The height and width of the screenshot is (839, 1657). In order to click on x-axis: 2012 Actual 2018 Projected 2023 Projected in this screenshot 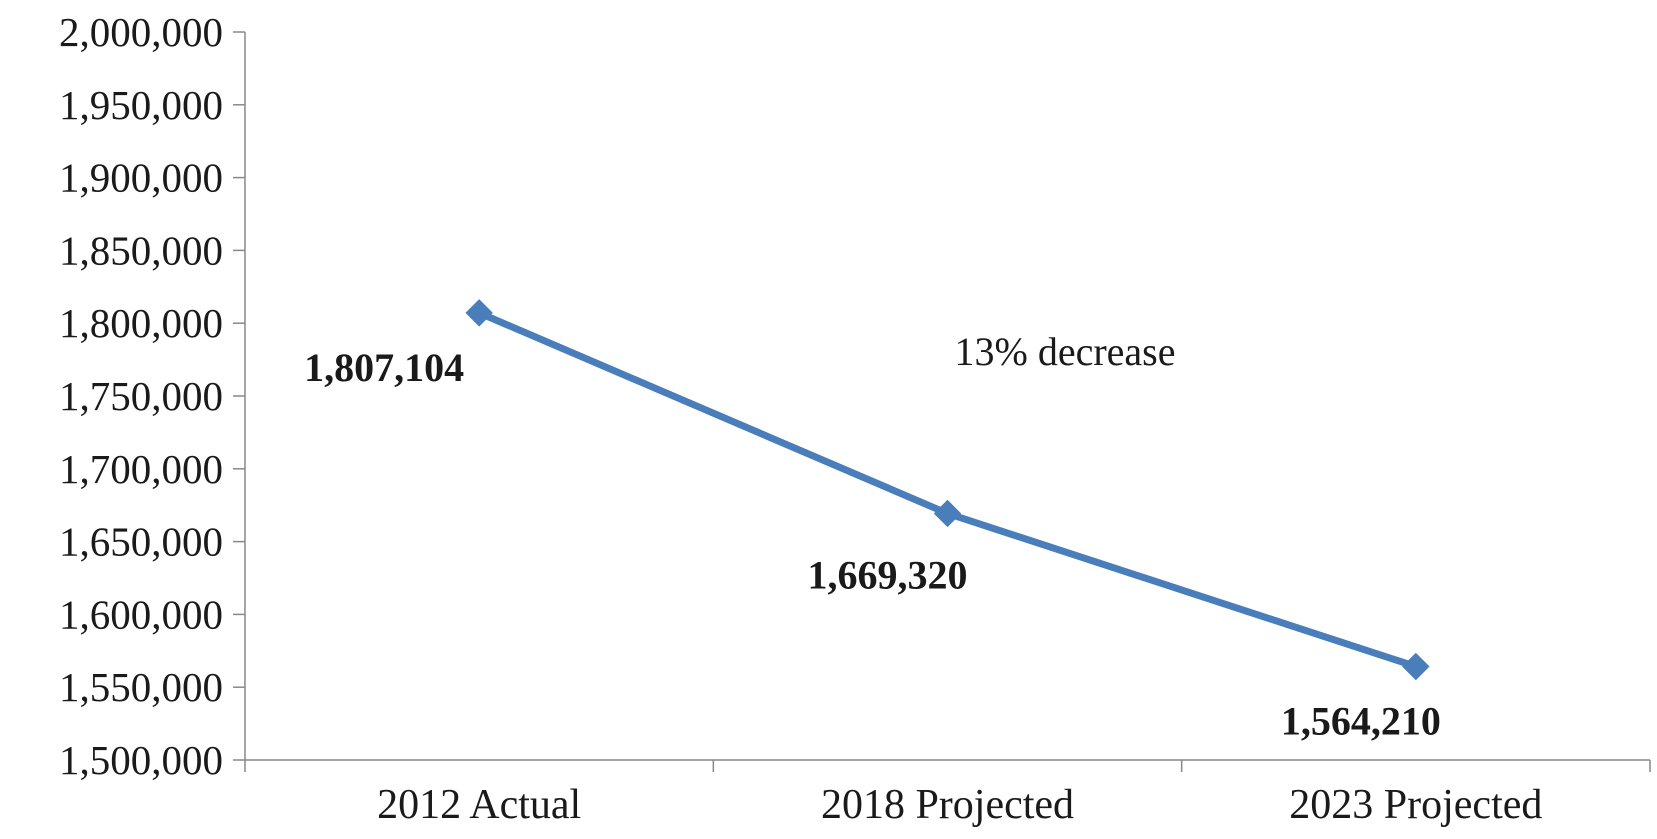, I will do `click(947, 793)`.